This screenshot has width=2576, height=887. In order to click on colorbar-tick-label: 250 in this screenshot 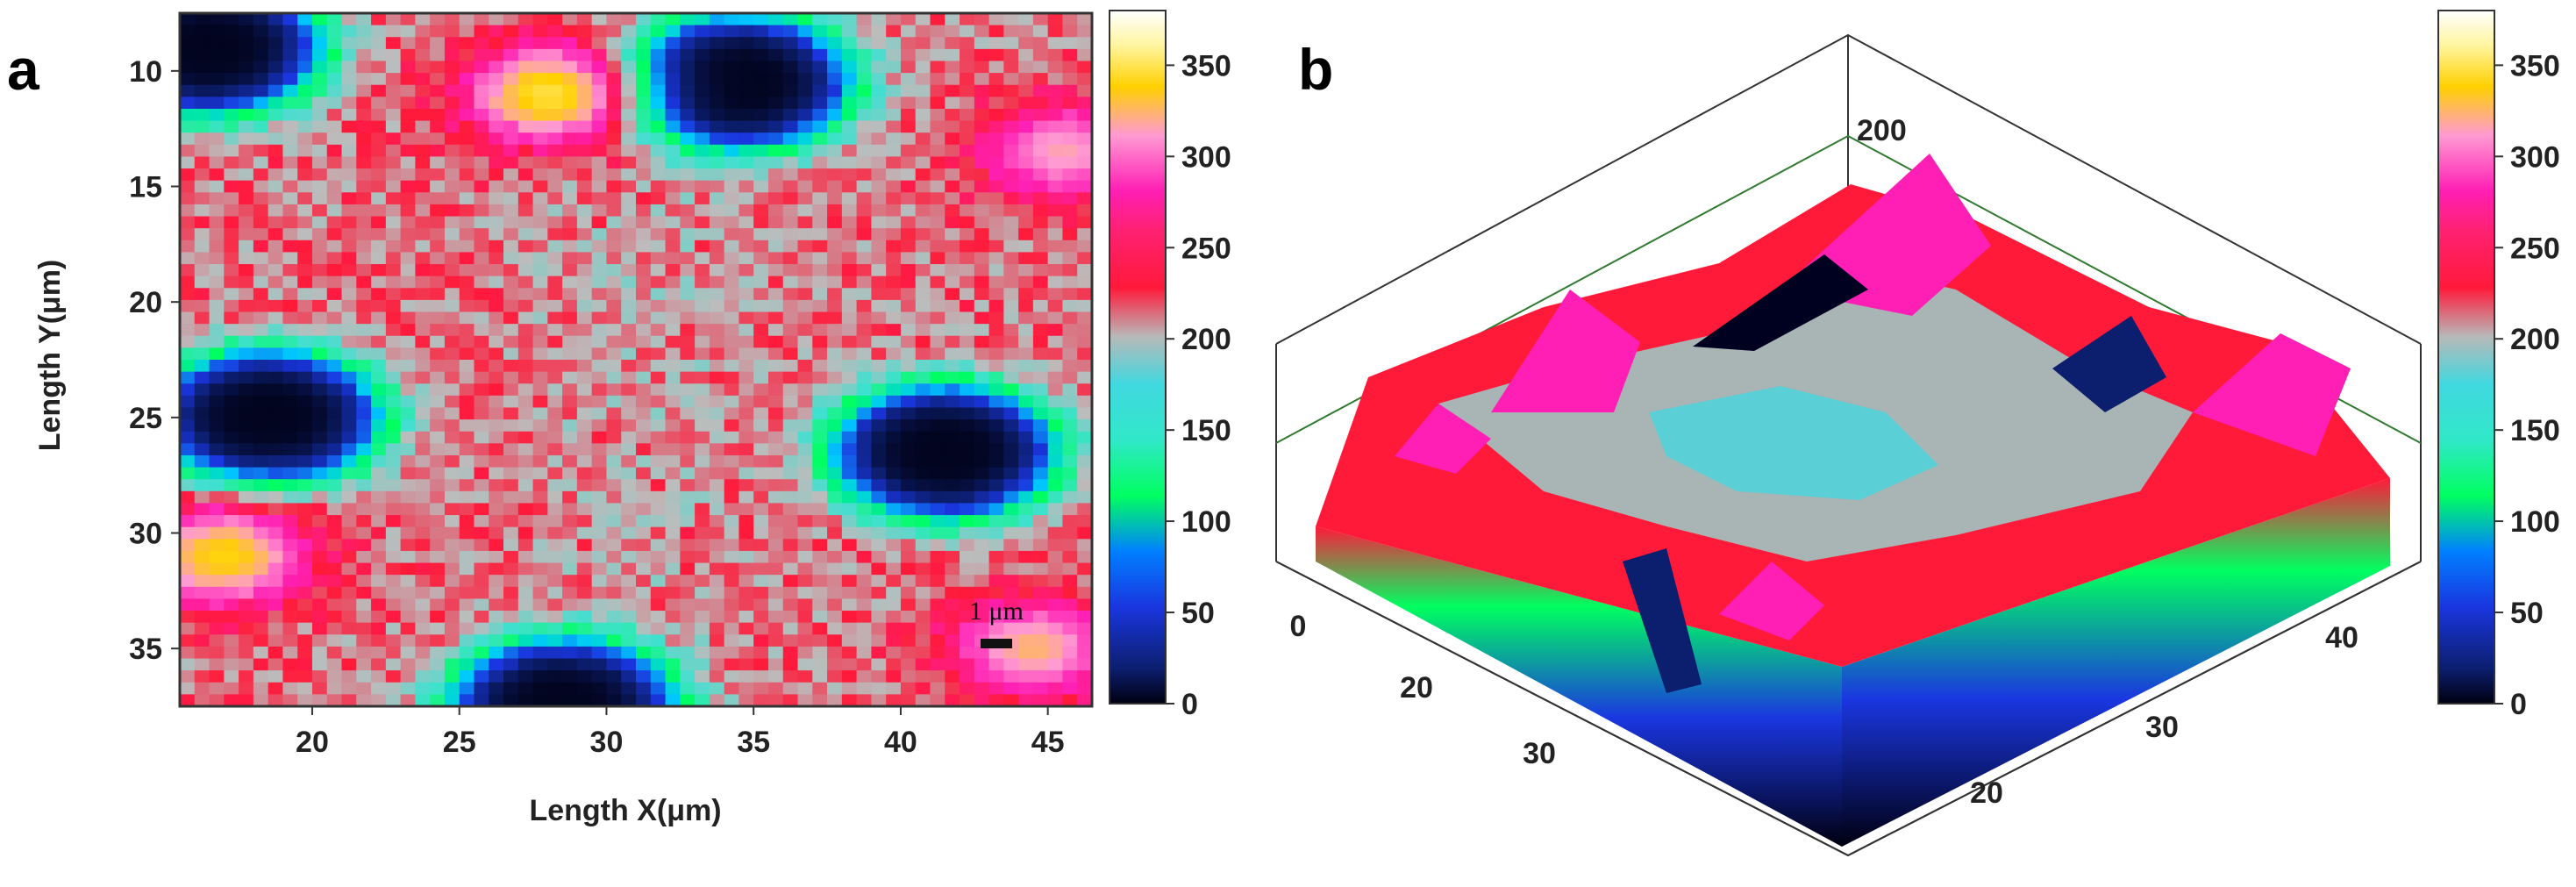, I will do `click(1206, 249)`.